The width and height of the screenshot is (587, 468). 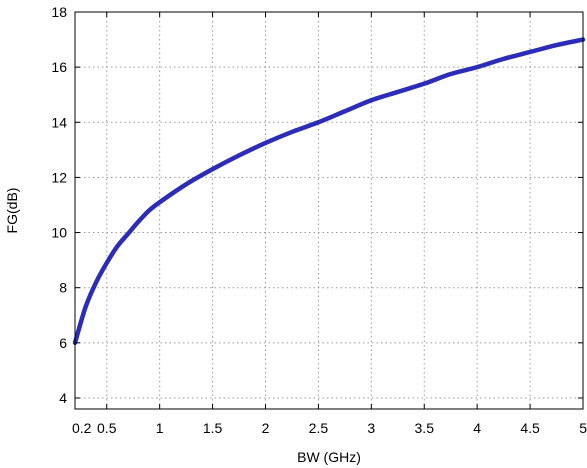 What do you see at coordinates (12, 211) in the screenshot?
I see `y-axis-label: FG(dB)` at bounding box center [12, 211].